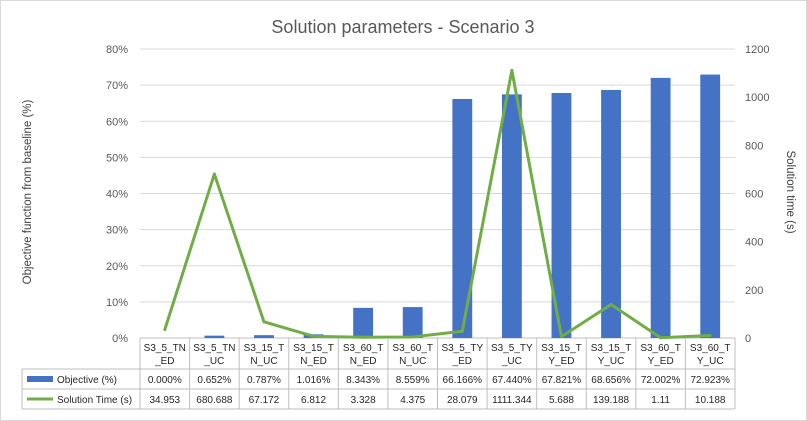 The width and height of the screenshot is (807, 421). I want to click on table-cell-objective: 68.656%, so click(611, 380).